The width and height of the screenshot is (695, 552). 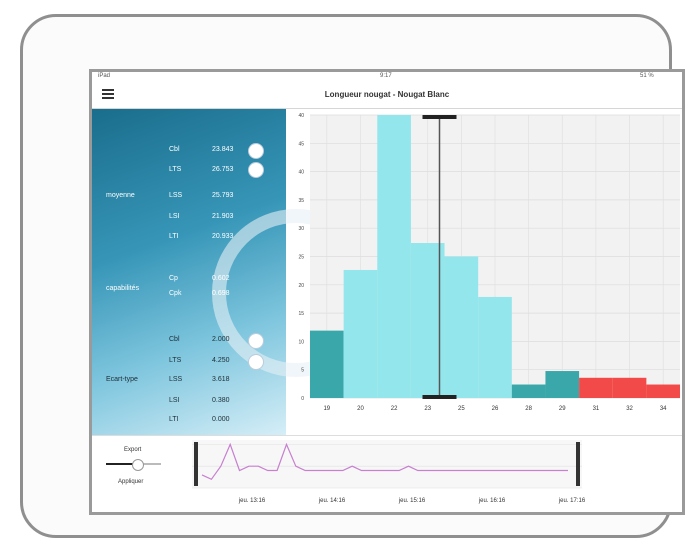 I want to click on stat-name: Cp, so click(x=173, y=278).